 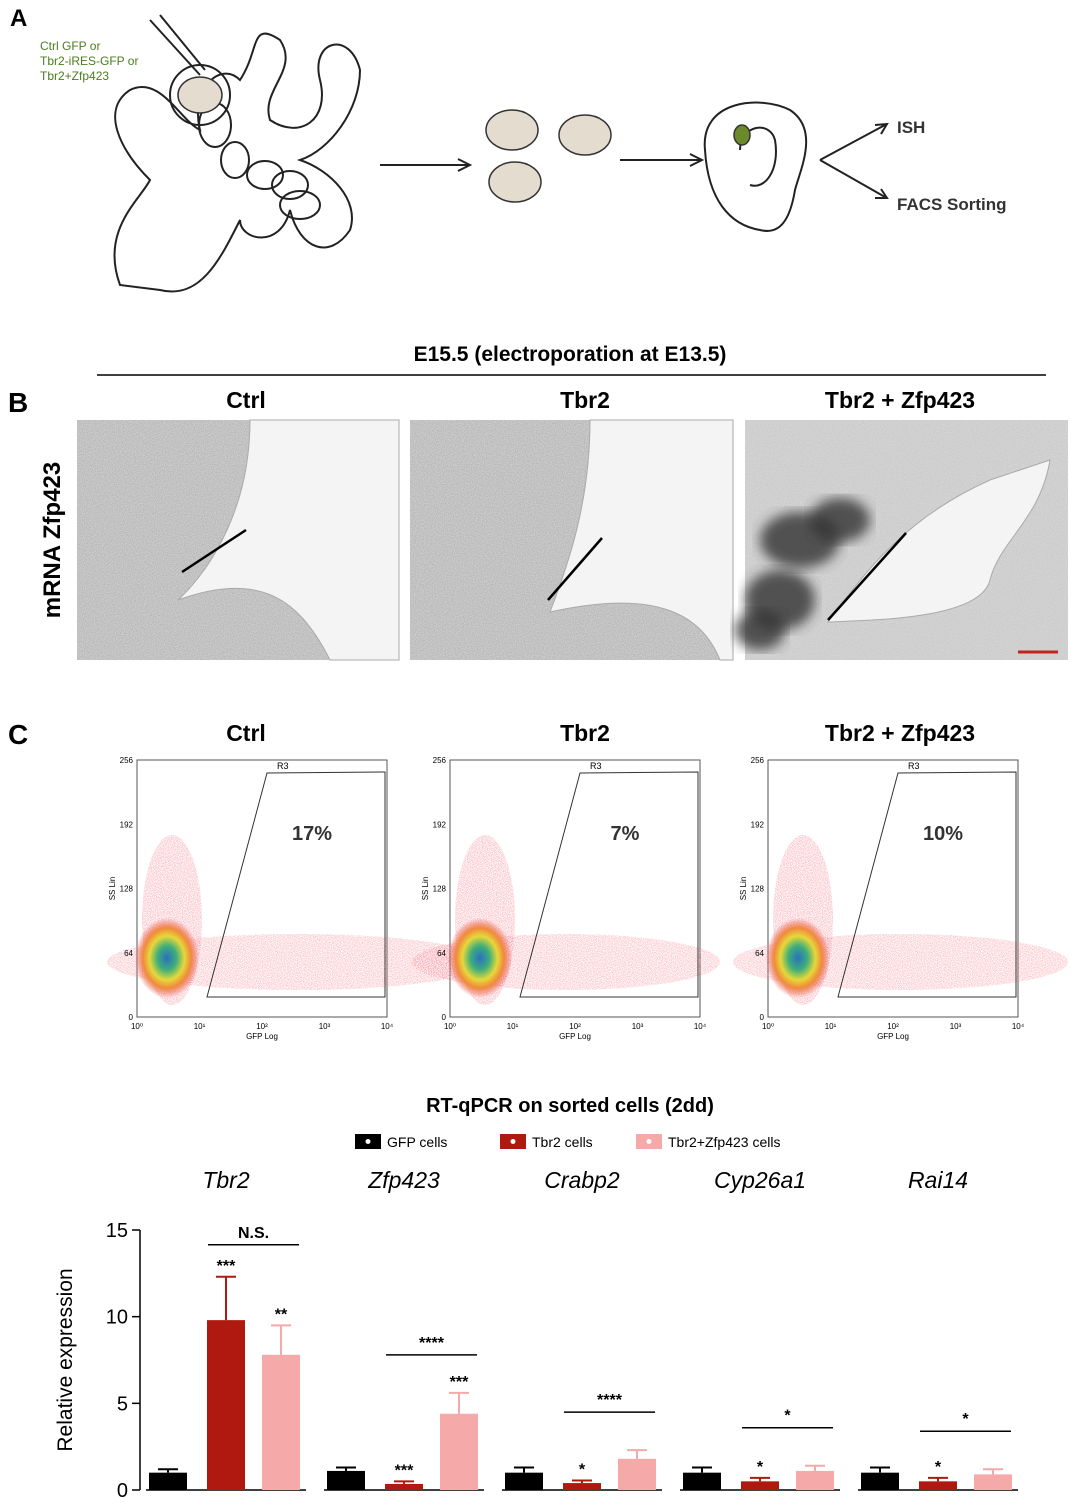 I want to click on output-label: ISH, so click(x=911, y=127).